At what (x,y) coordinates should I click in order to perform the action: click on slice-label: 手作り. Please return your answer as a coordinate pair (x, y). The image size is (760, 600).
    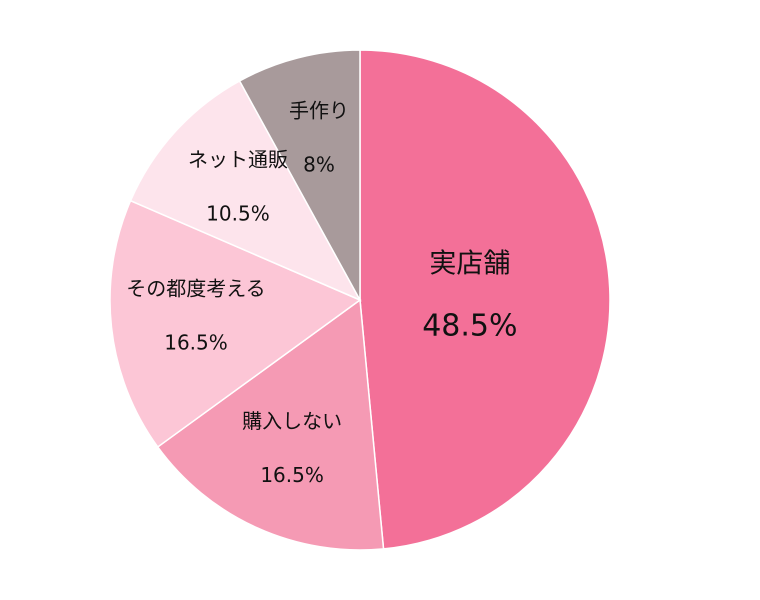
    Looking at the image, I should click on (319, 111).